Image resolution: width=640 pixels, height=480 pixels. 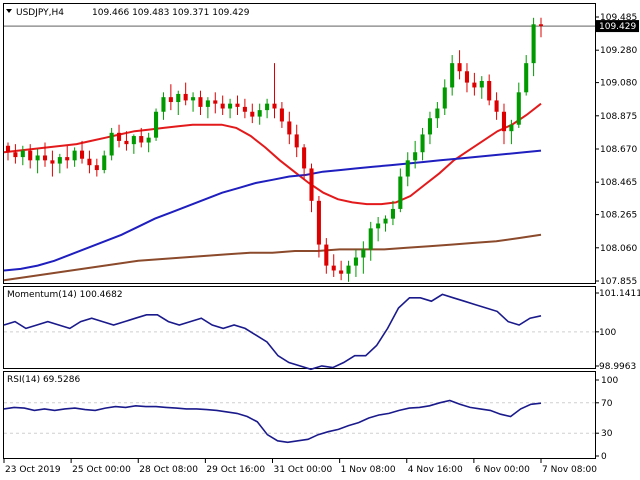 What do you see at coordinates (618, 282) in the screenshot?
I see `price-tick-label: 107.855` at bounding box center [618, 282].